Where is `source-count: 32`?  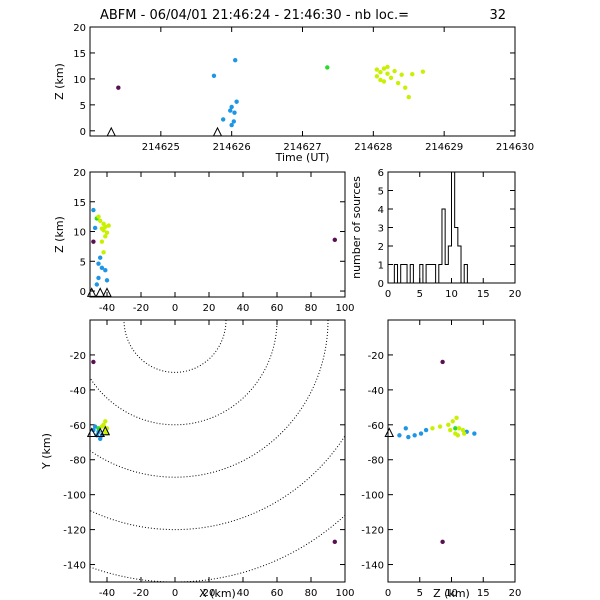 source-count: 32 is located at coordinates (497, 15).